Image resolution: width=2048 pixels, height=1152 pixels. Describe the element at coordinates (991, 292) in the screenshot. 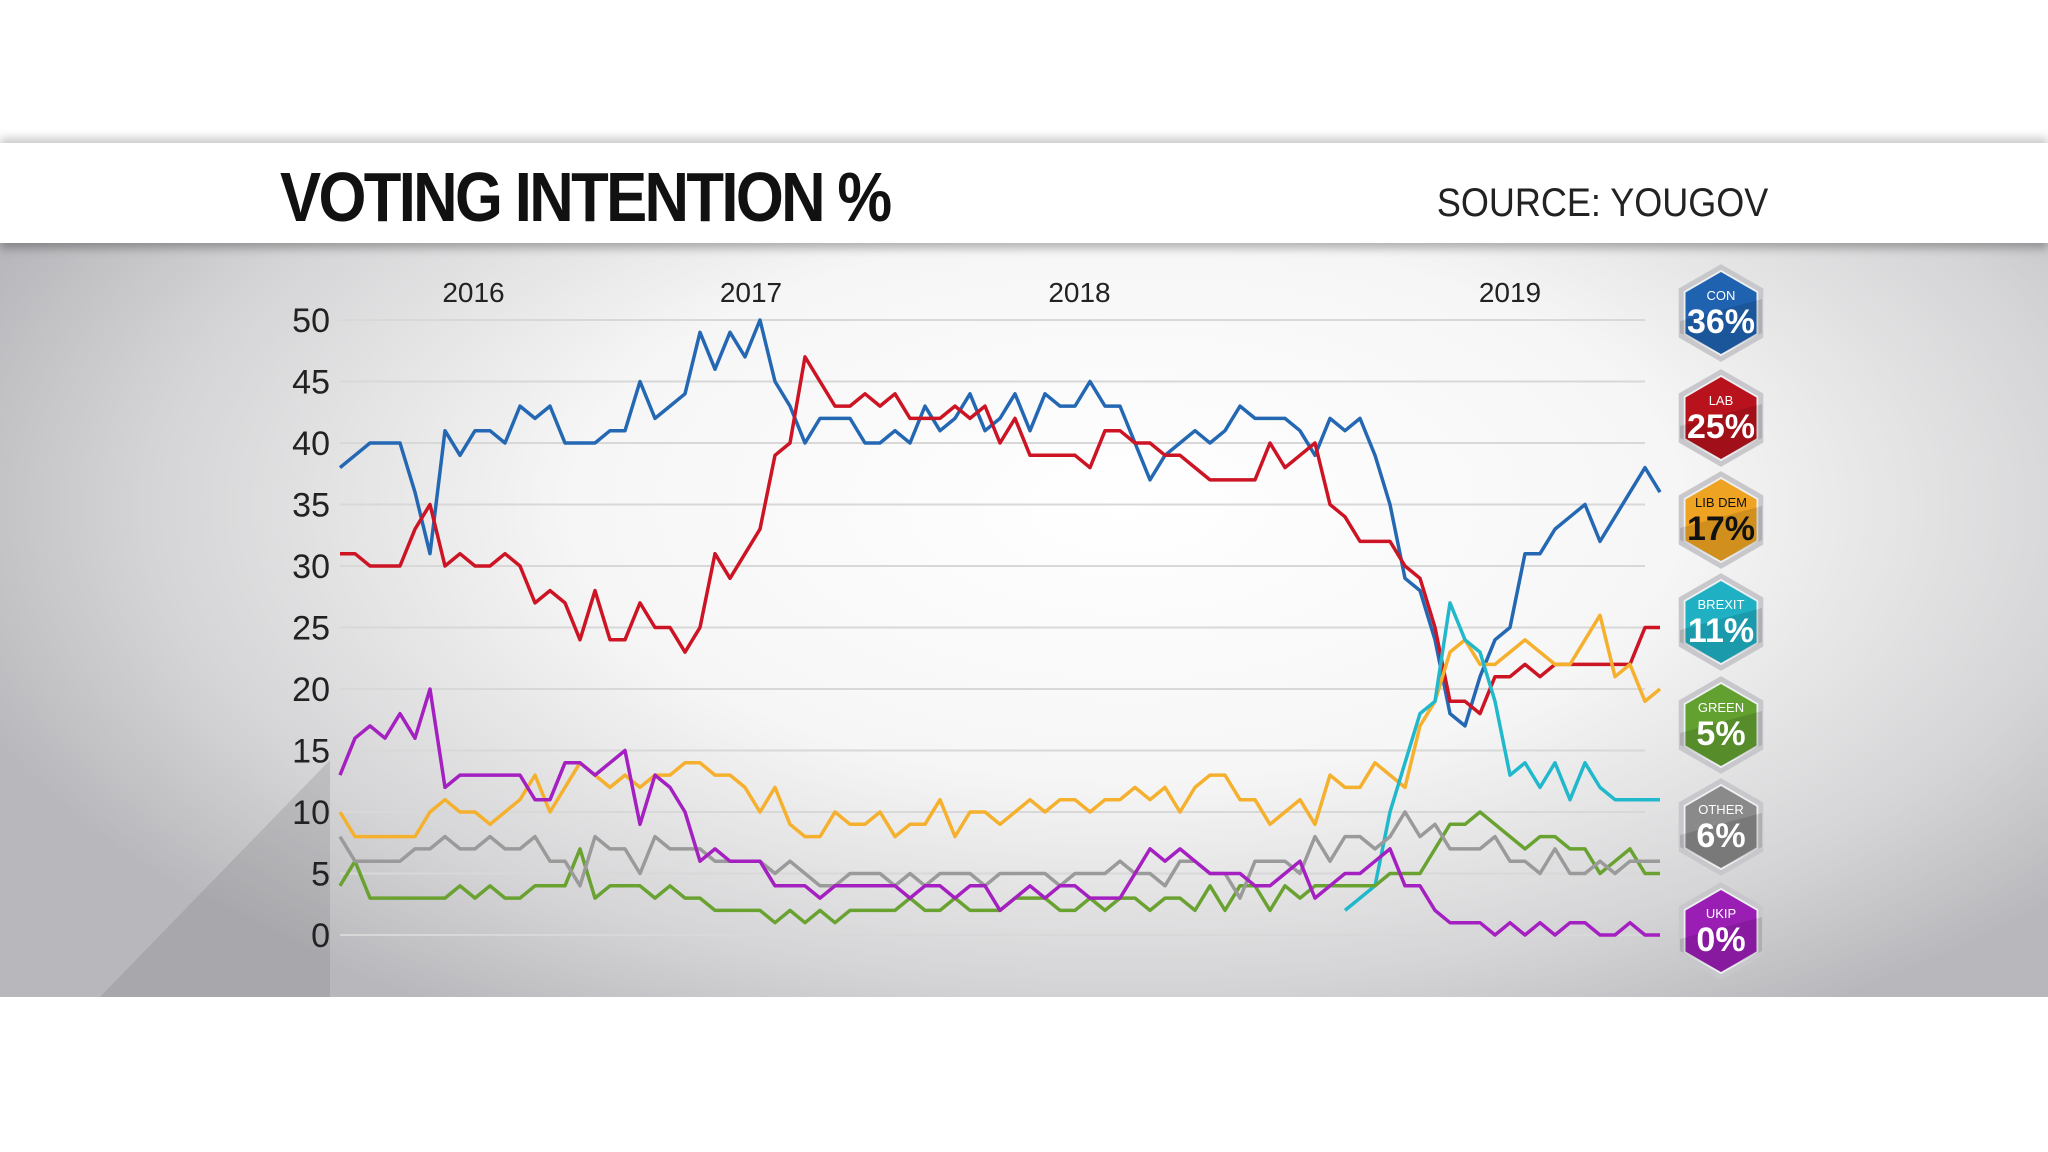

I see `x-axis-year-labels: 2016 2017 2018 2019` at that location.